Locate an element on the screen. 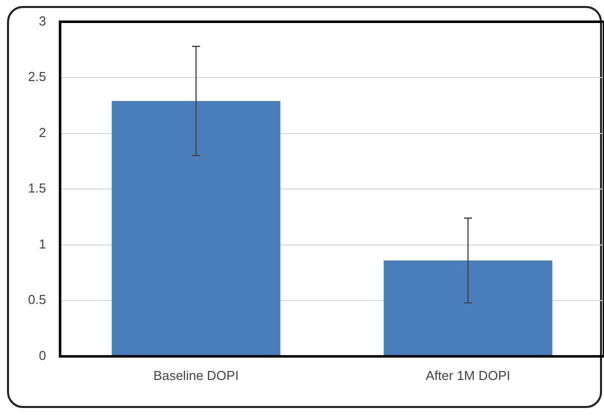 Image resolution: width=604 pixels, height=418 pixels. x-tick-label: Baseline DOPI is located at coordinates (196, 375).